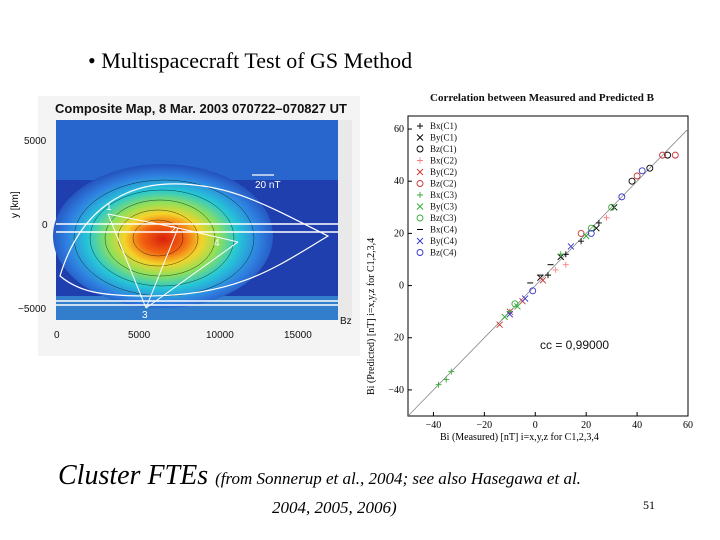 The image size is (720, 540). I want to click on slide-caption-line2: 2004, 2005, 2006), so click(334, 507).